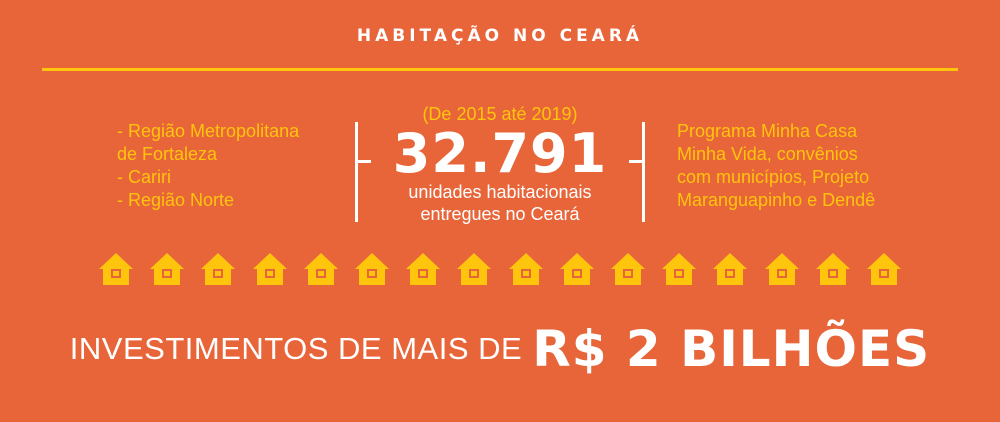  I want to click on right-bracket, so click(637, 172).